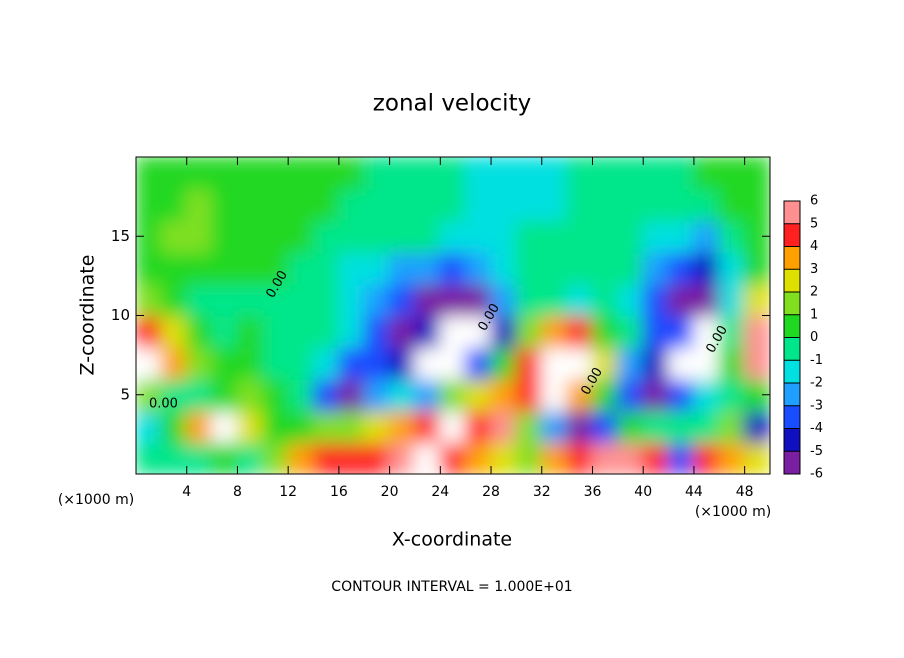  Describe the element at coordinates (814, 246) in the screenshot. I see `colorbar-label: 4` at that location.